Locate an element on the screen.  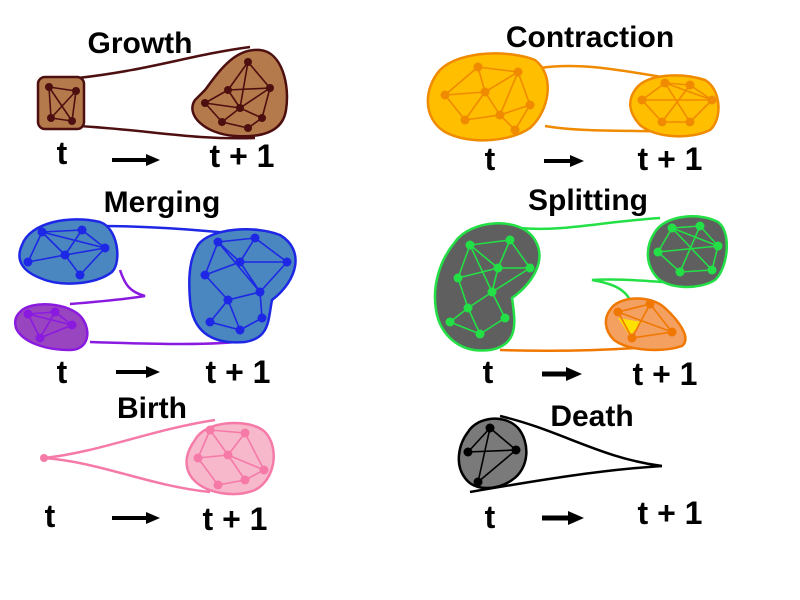
merging-t-label: t is located at coordinates (62, 372).